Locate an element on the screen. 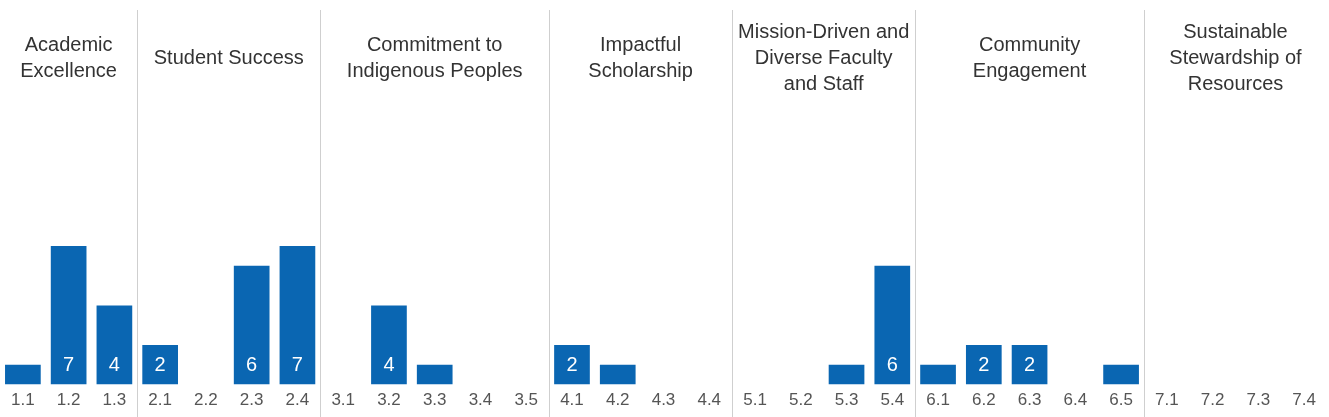 The width and height of the screenshot is (1329, 417). x-tick-label: 5.1 is located at coordinates (755, 400).